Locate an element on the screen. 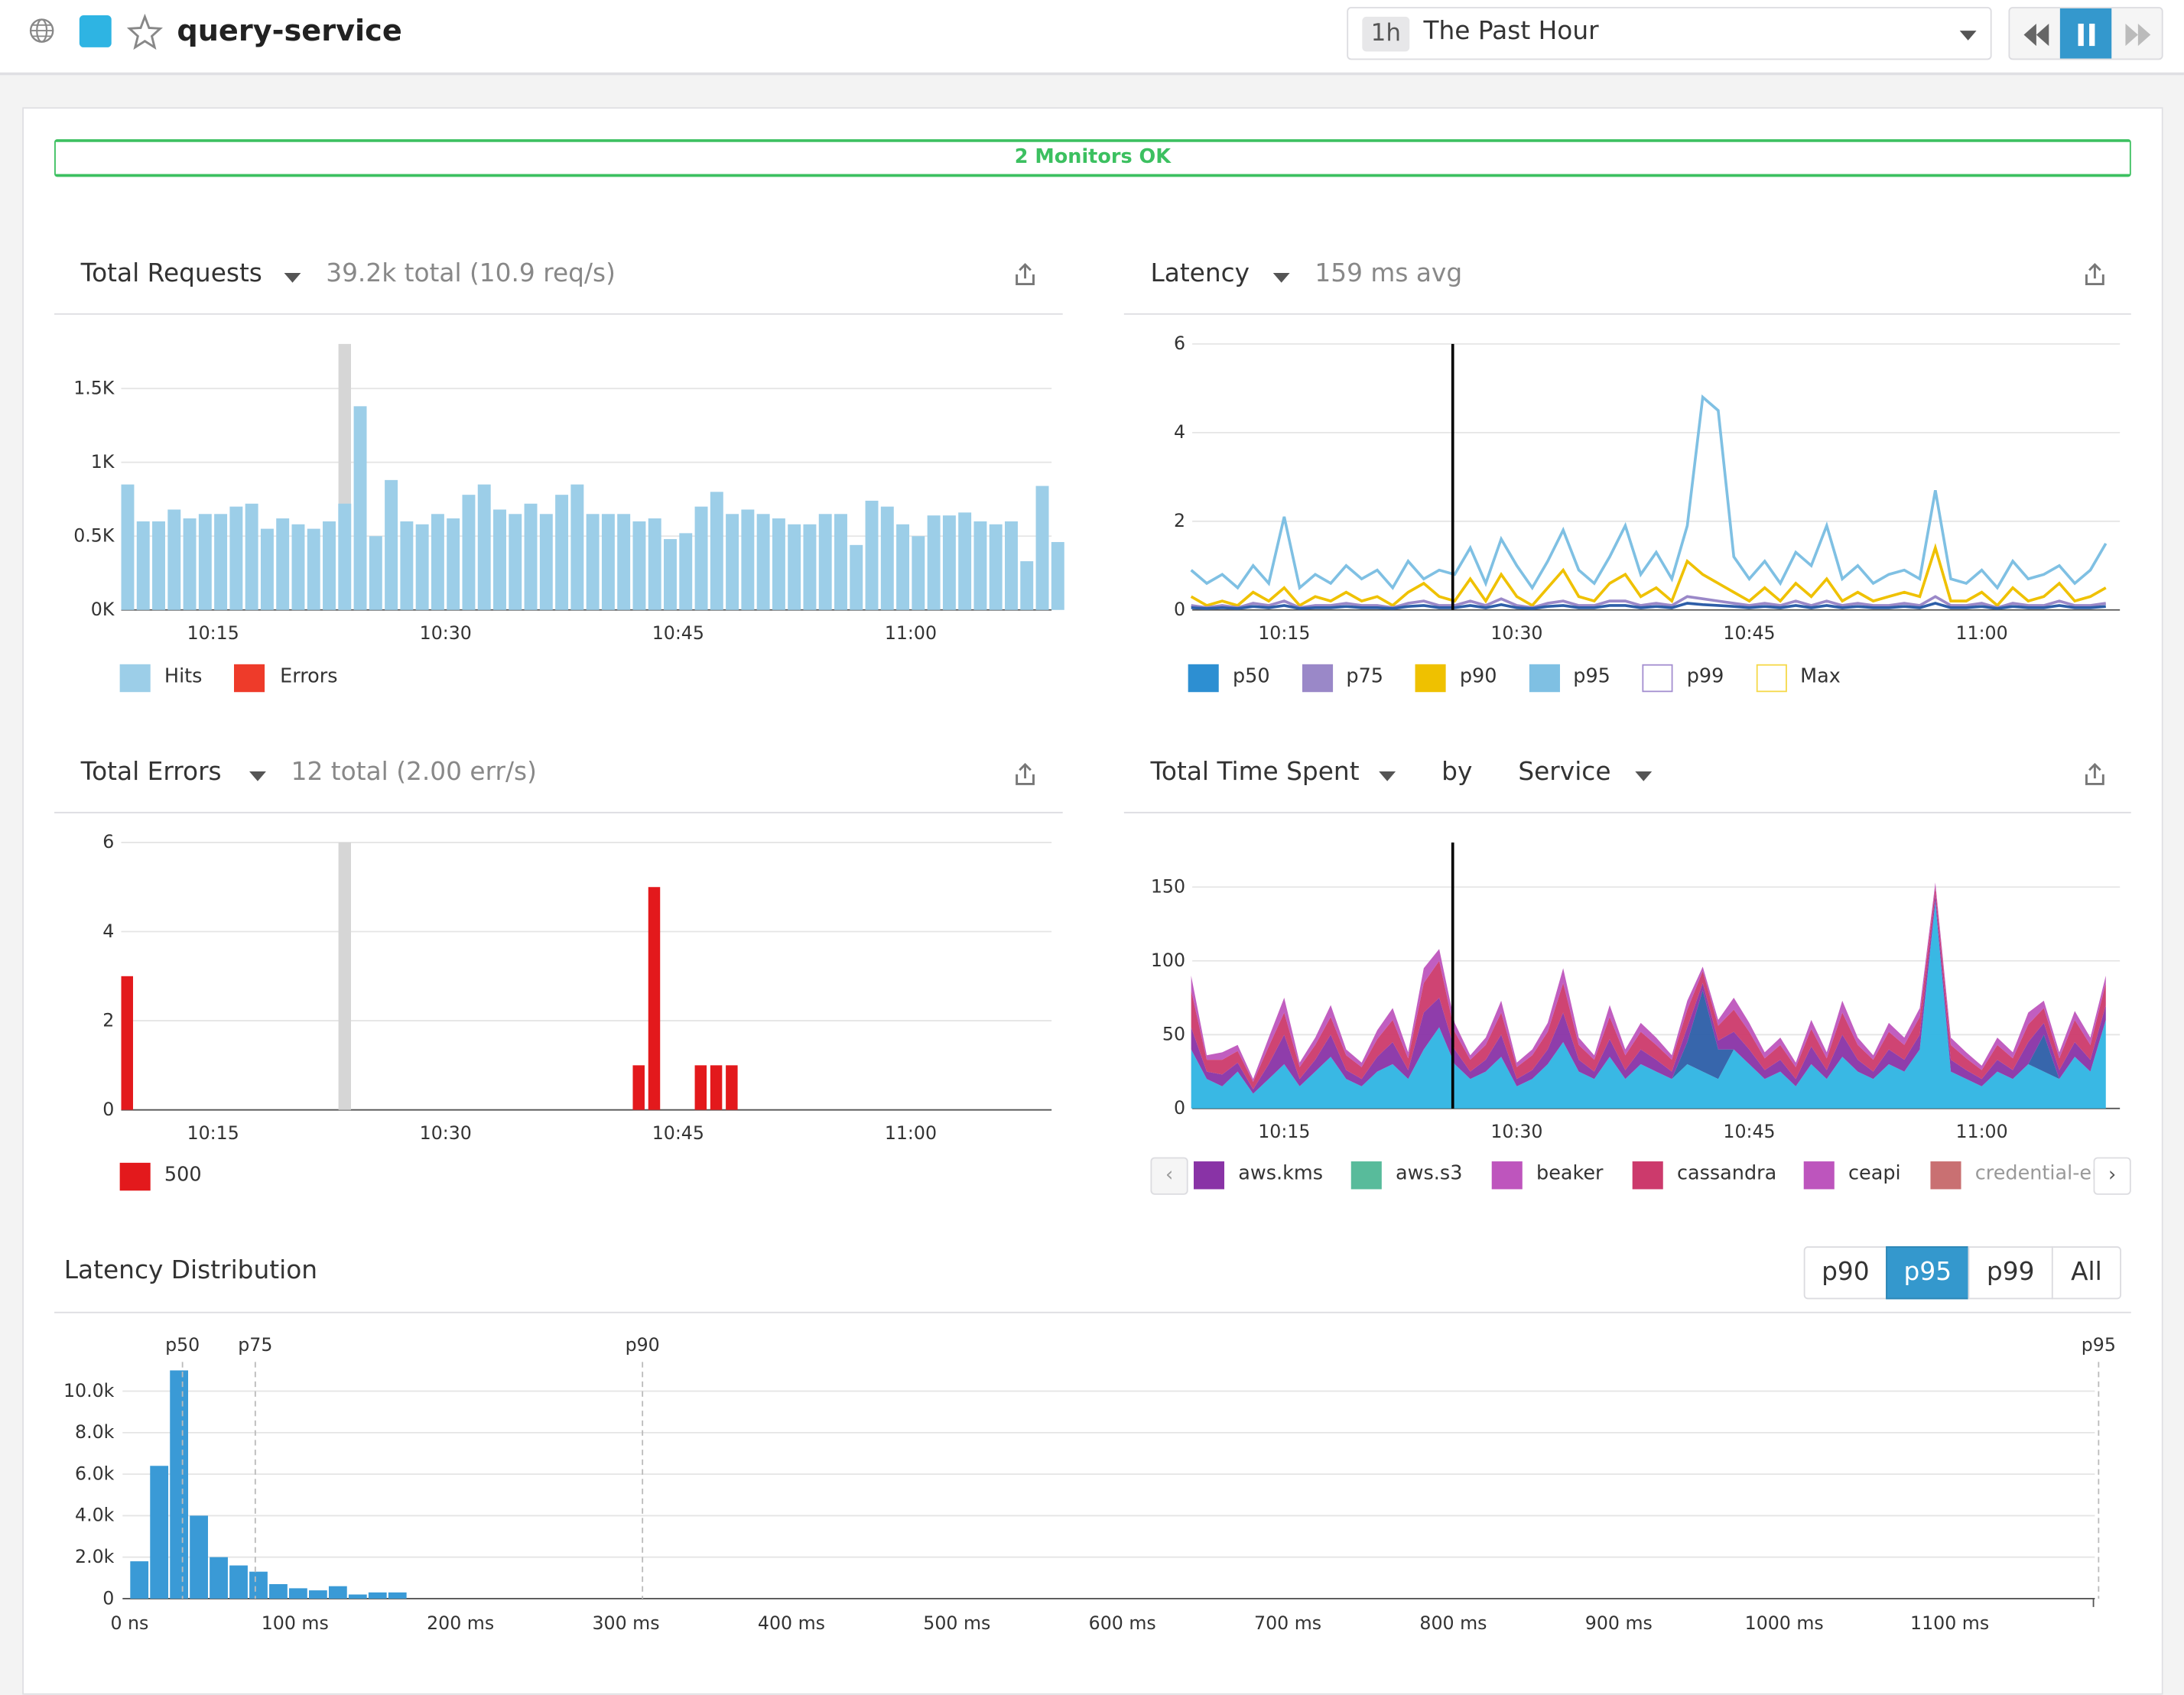 Image resolution: width=2184 pixels, height=1695 pixels. hover-cursor is located at coordinates (344, 976).